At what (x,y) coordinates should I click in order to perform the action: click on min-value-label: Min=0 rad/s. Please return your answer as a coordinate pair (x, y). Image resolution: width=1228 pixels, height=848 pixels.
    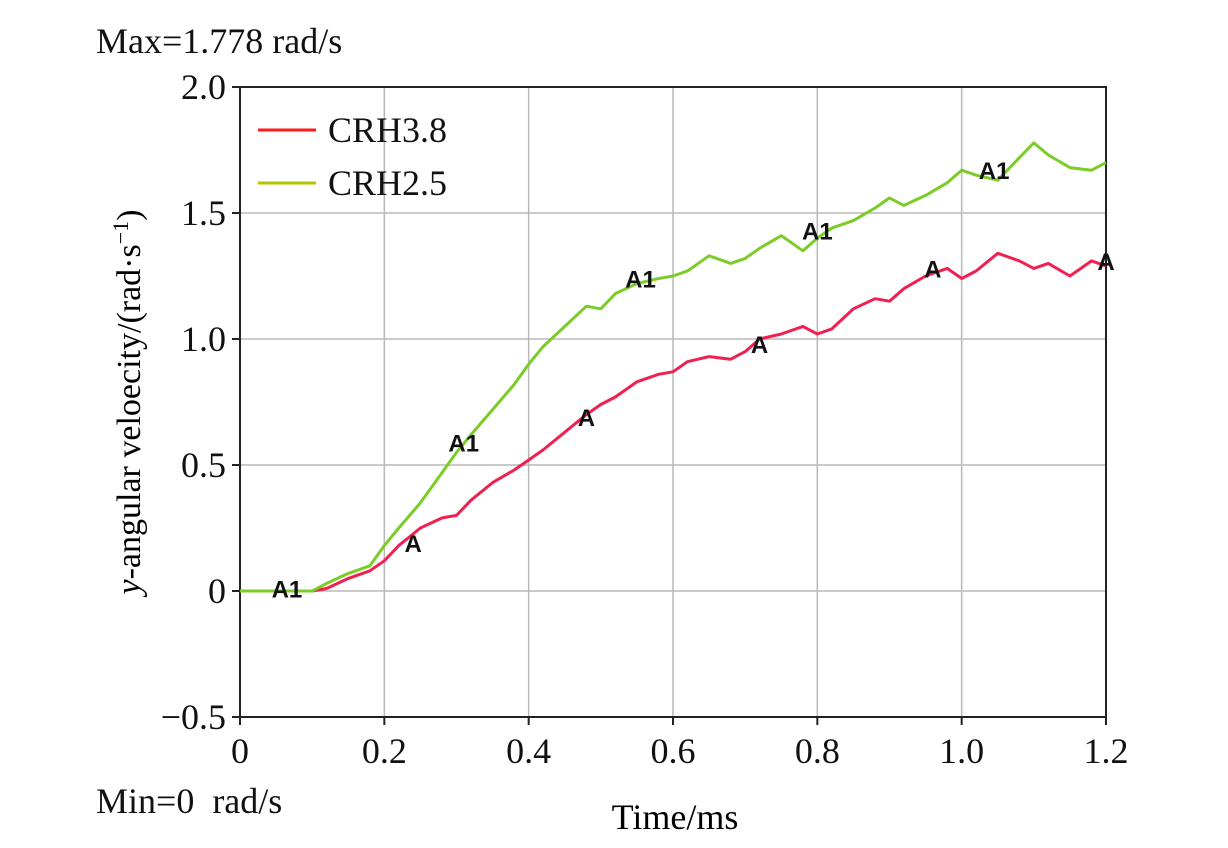
    Looking at the image, I should click on (189, 801).